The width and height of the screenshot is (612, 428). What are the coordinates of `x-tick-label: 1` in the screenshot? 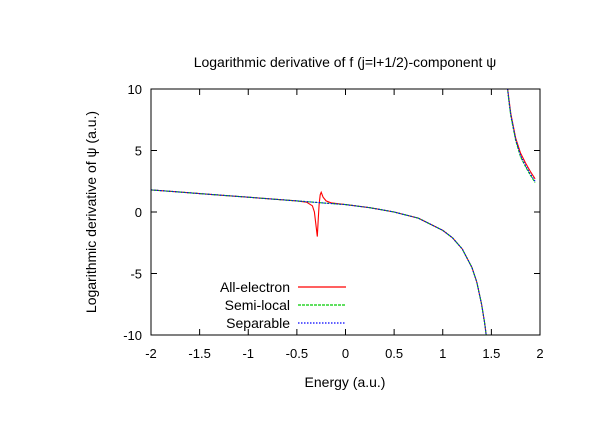 It's located at (442, 353).